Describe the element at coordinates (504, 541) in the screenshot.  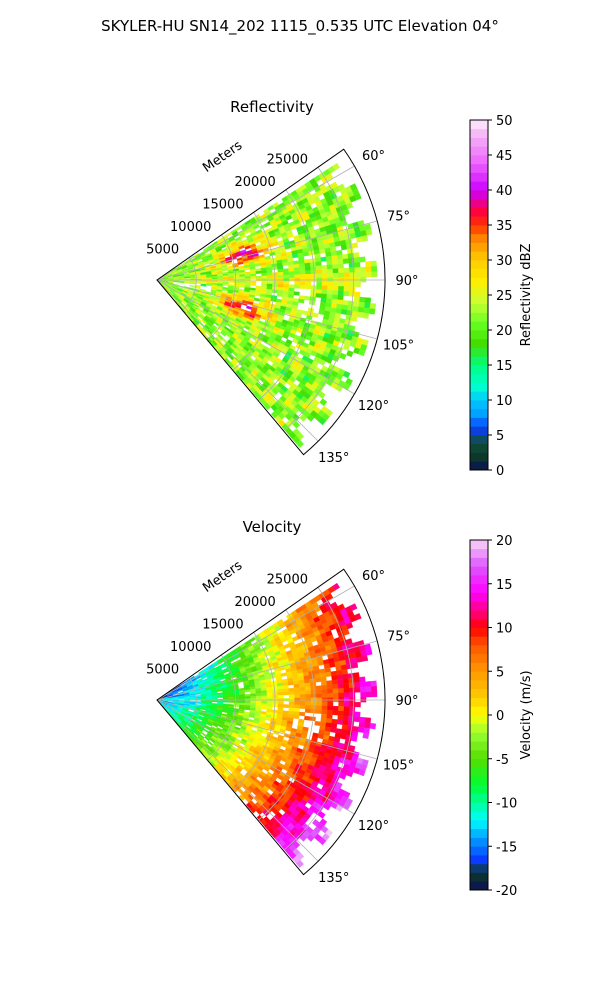
I see `colorbar-tick-label: 20` at that location.